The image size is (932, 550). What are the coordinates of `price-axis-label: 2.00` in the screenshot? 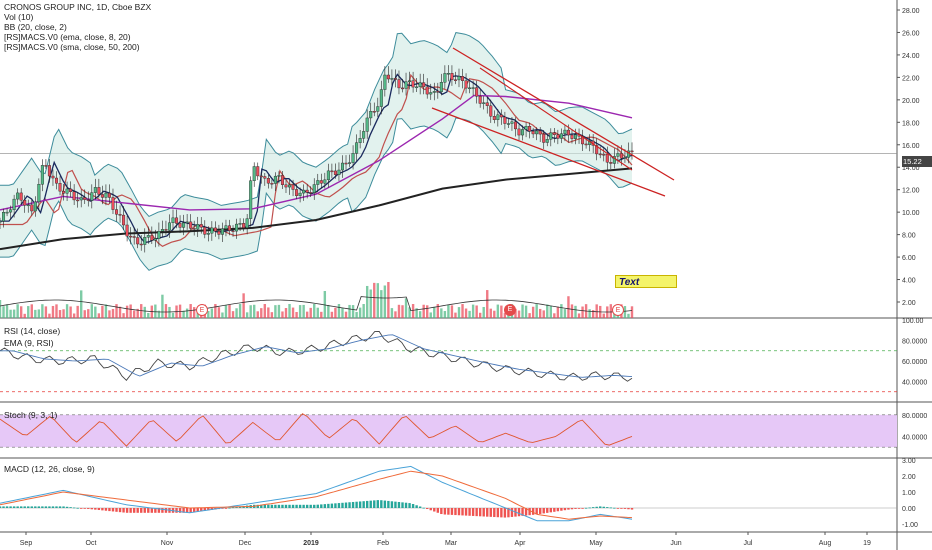 It's located at (909, 303).